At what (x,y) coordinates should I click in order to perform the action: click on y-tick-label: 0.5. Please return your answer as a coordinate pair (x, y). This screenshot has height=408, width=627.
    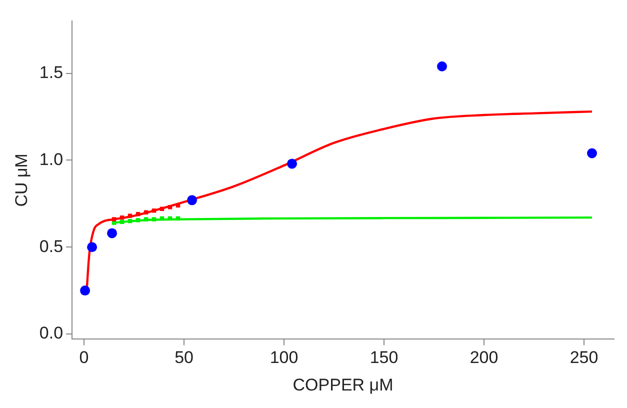
    Looking at the image, I should click on (51, 246).